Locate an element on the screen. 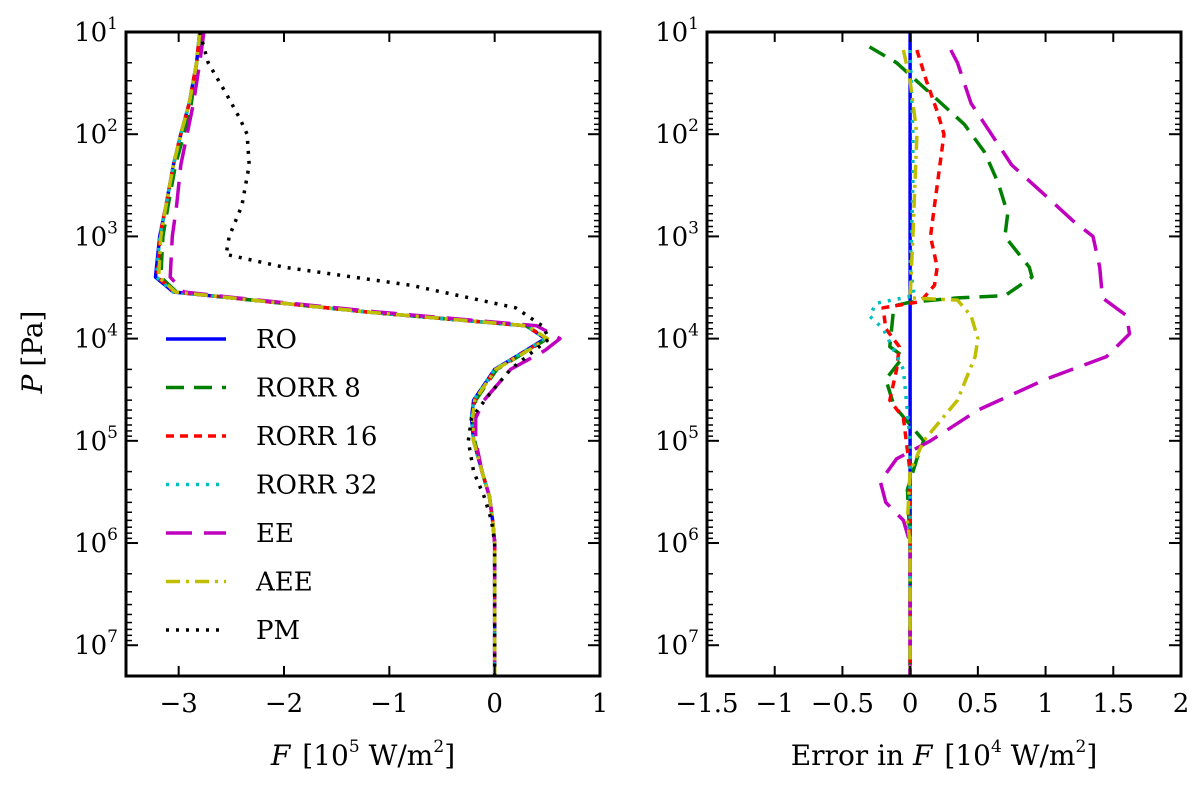 This screenshot has width=1200, height=785. right-x-tick-labels: −1.5 −1 −0.5 0 0.5 1 1.5 2 is located at coordinates (932, 704).